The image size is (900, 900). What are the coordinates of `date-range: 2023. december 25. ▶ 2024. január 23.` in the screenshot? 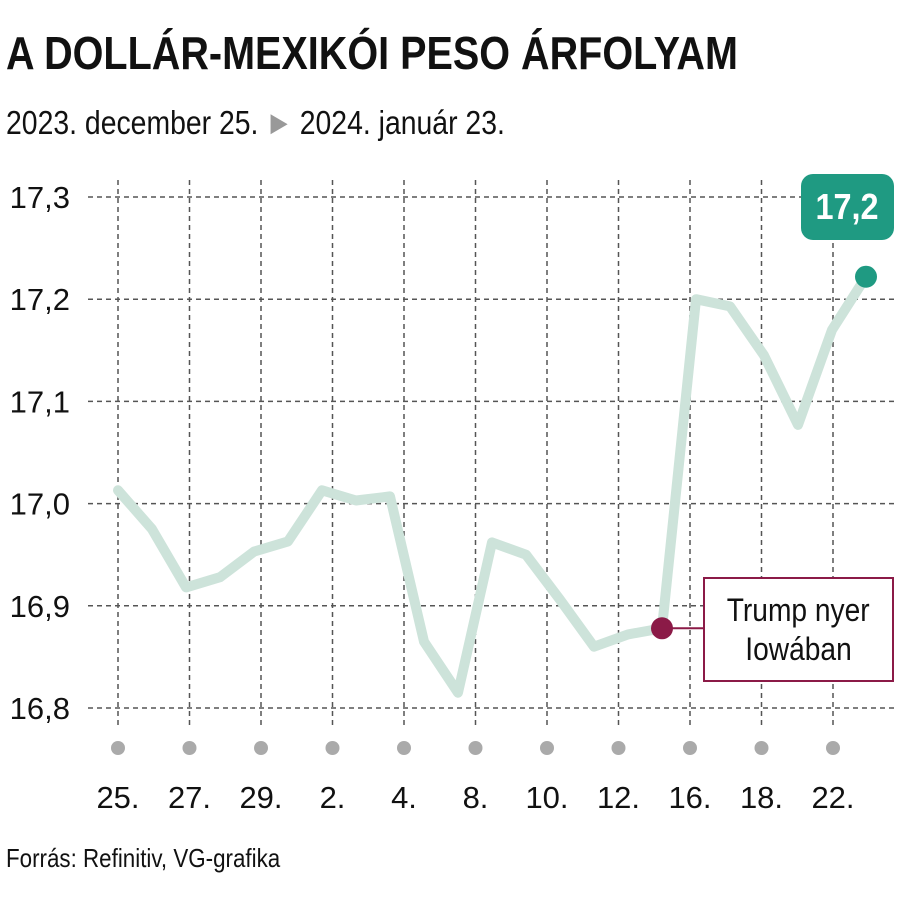 It's located at (255, 122).